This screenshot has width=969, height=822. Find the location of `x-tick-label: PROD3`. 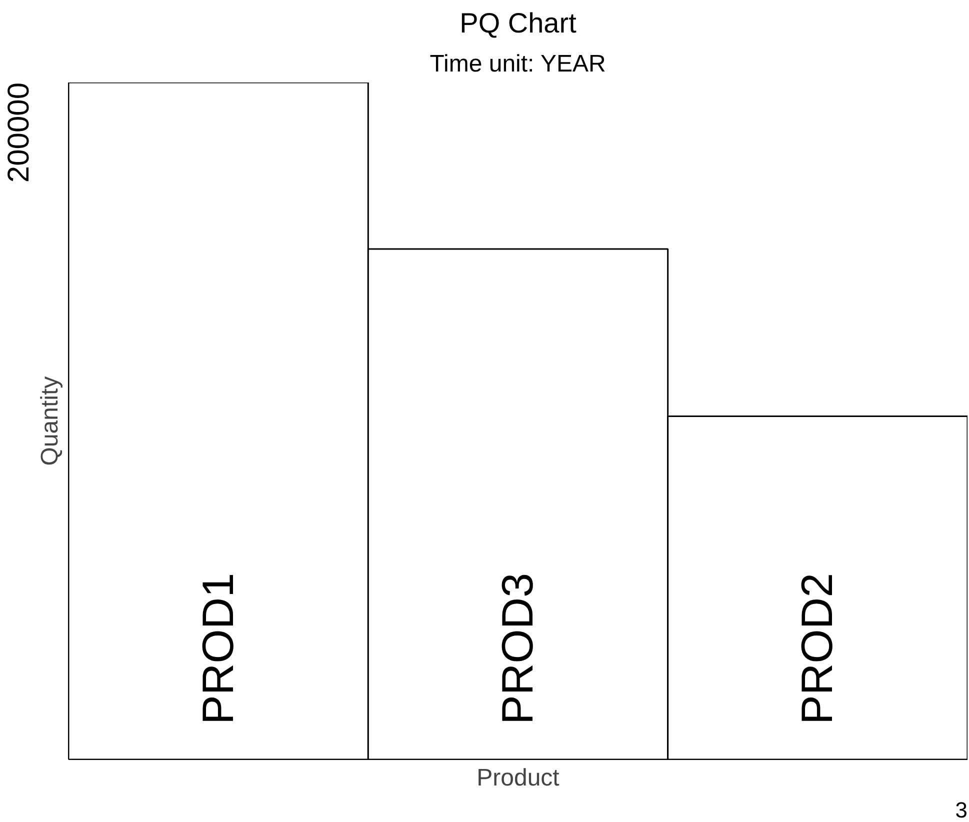

x-tick-label: PROD3 is located at coordinates (518, 648).